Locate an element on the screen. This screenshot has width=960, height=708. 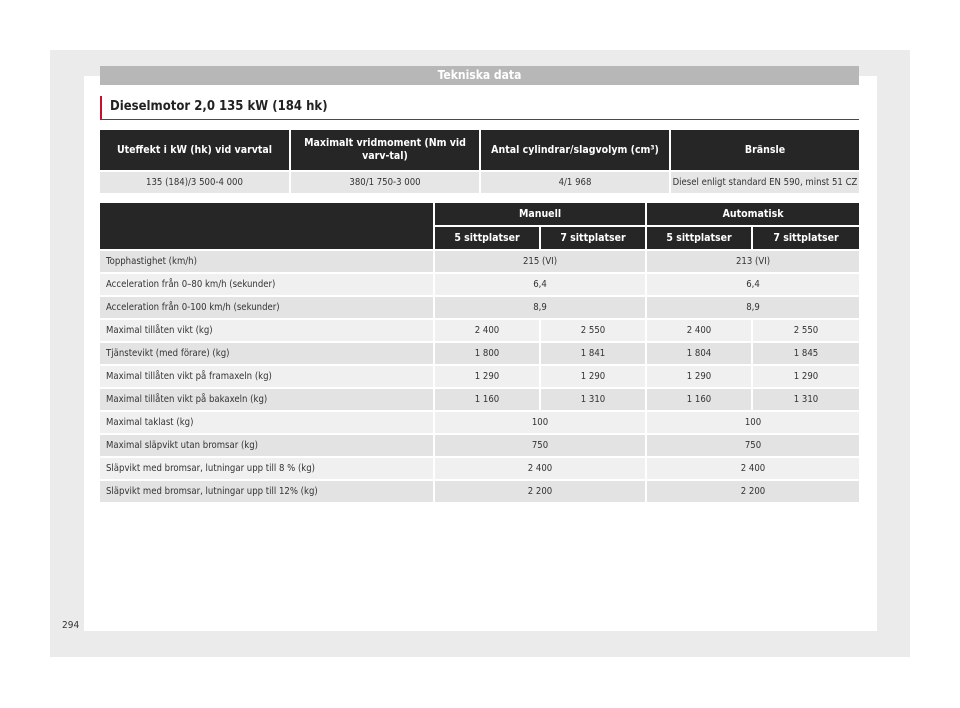
header-torque: Maximalt vridmoment (Nm vid varv-tal) is located at coordinates (385, 150).